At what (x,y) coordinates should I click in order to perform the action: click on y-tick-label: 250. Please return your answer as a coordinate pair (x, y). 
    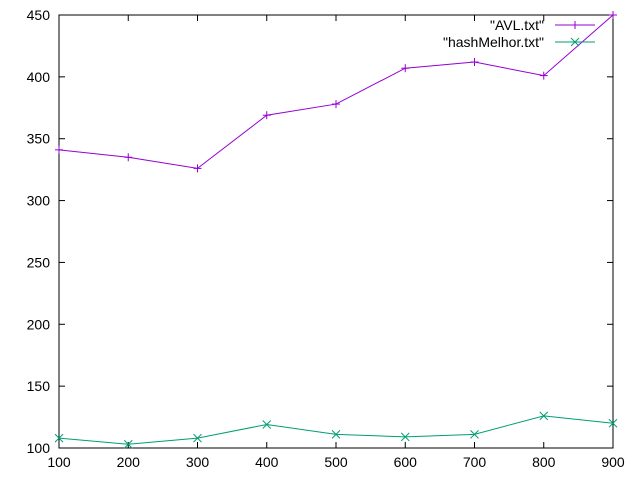
    Looking at the image, I should click on (39, 262).